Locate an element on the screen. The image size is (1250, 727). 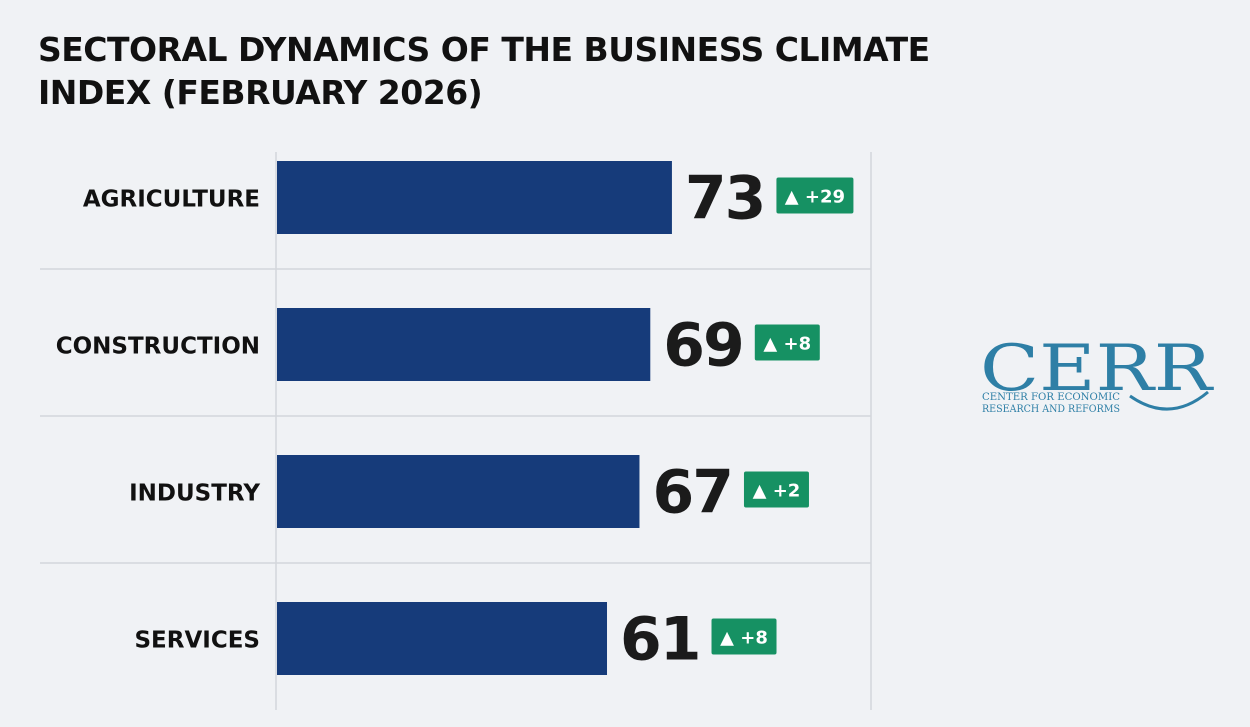
value-label: 61 is located at coordinates (660, 640).